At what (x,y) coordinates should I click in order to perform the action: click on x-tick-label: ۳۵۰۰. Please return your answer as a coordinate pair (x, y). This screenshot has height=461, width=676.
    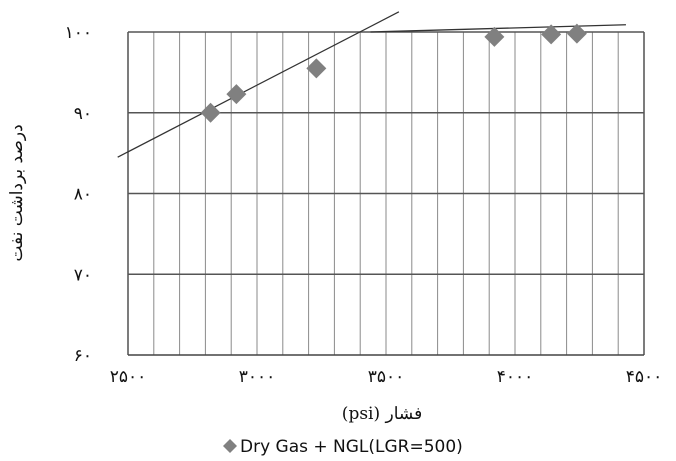
    Looking at the image, I should click on (386, 377).